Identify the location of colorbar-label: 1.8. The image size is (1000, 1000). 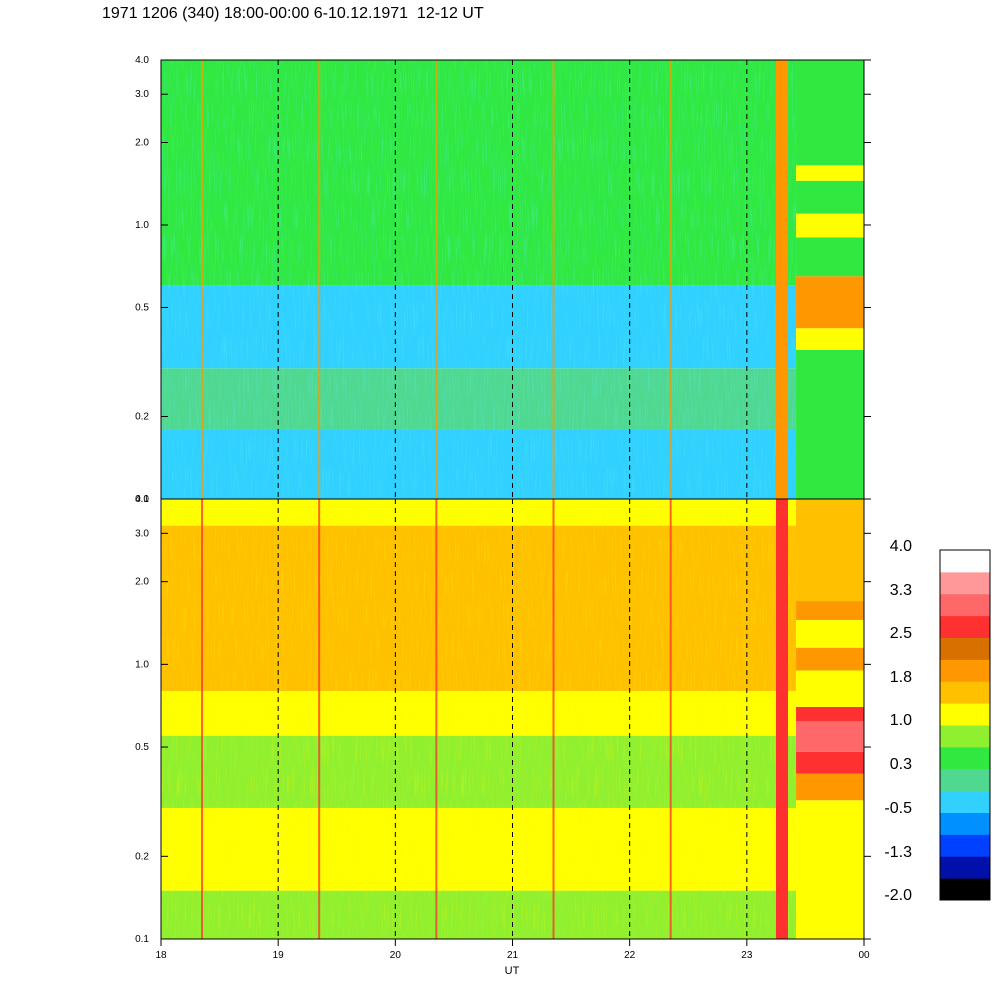
(901, 677).